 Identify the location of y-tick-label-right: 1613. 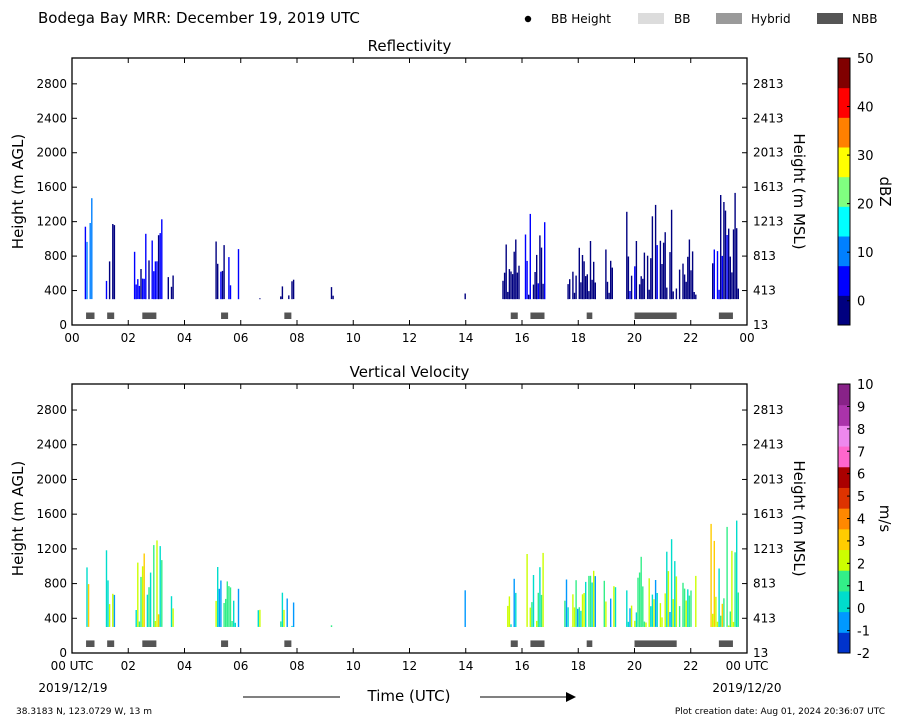
(768, 514).